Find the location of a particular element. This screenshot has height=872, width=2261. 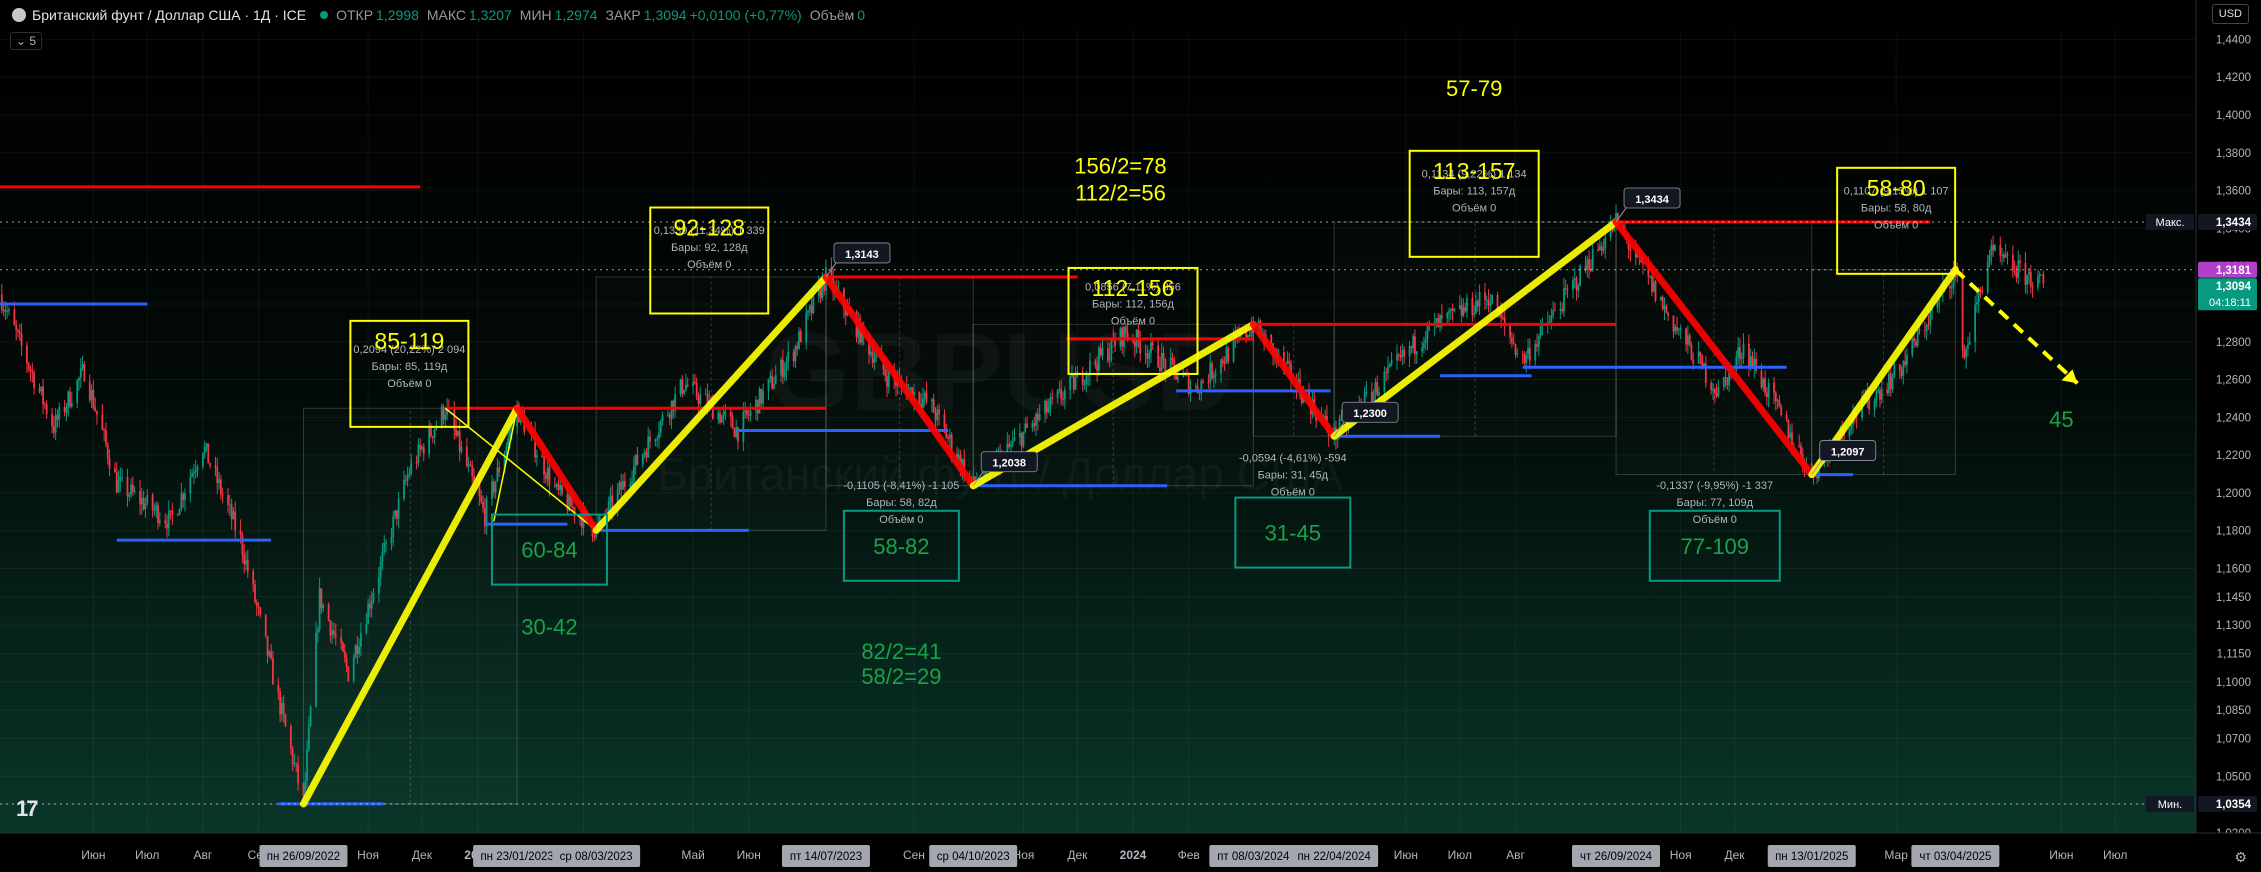

price-label-value: 1,3094 is located at coordinates (2234, 287).